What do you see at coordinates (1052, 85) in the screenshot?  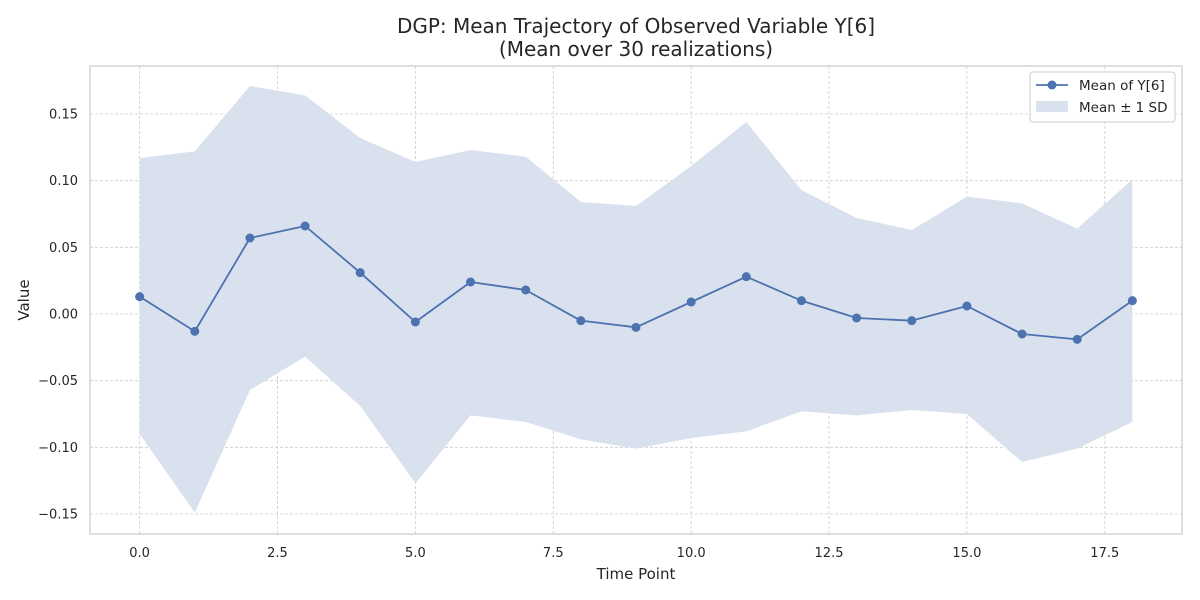 I see `legend-marker-swatch` at bounding box center [1052, 85].